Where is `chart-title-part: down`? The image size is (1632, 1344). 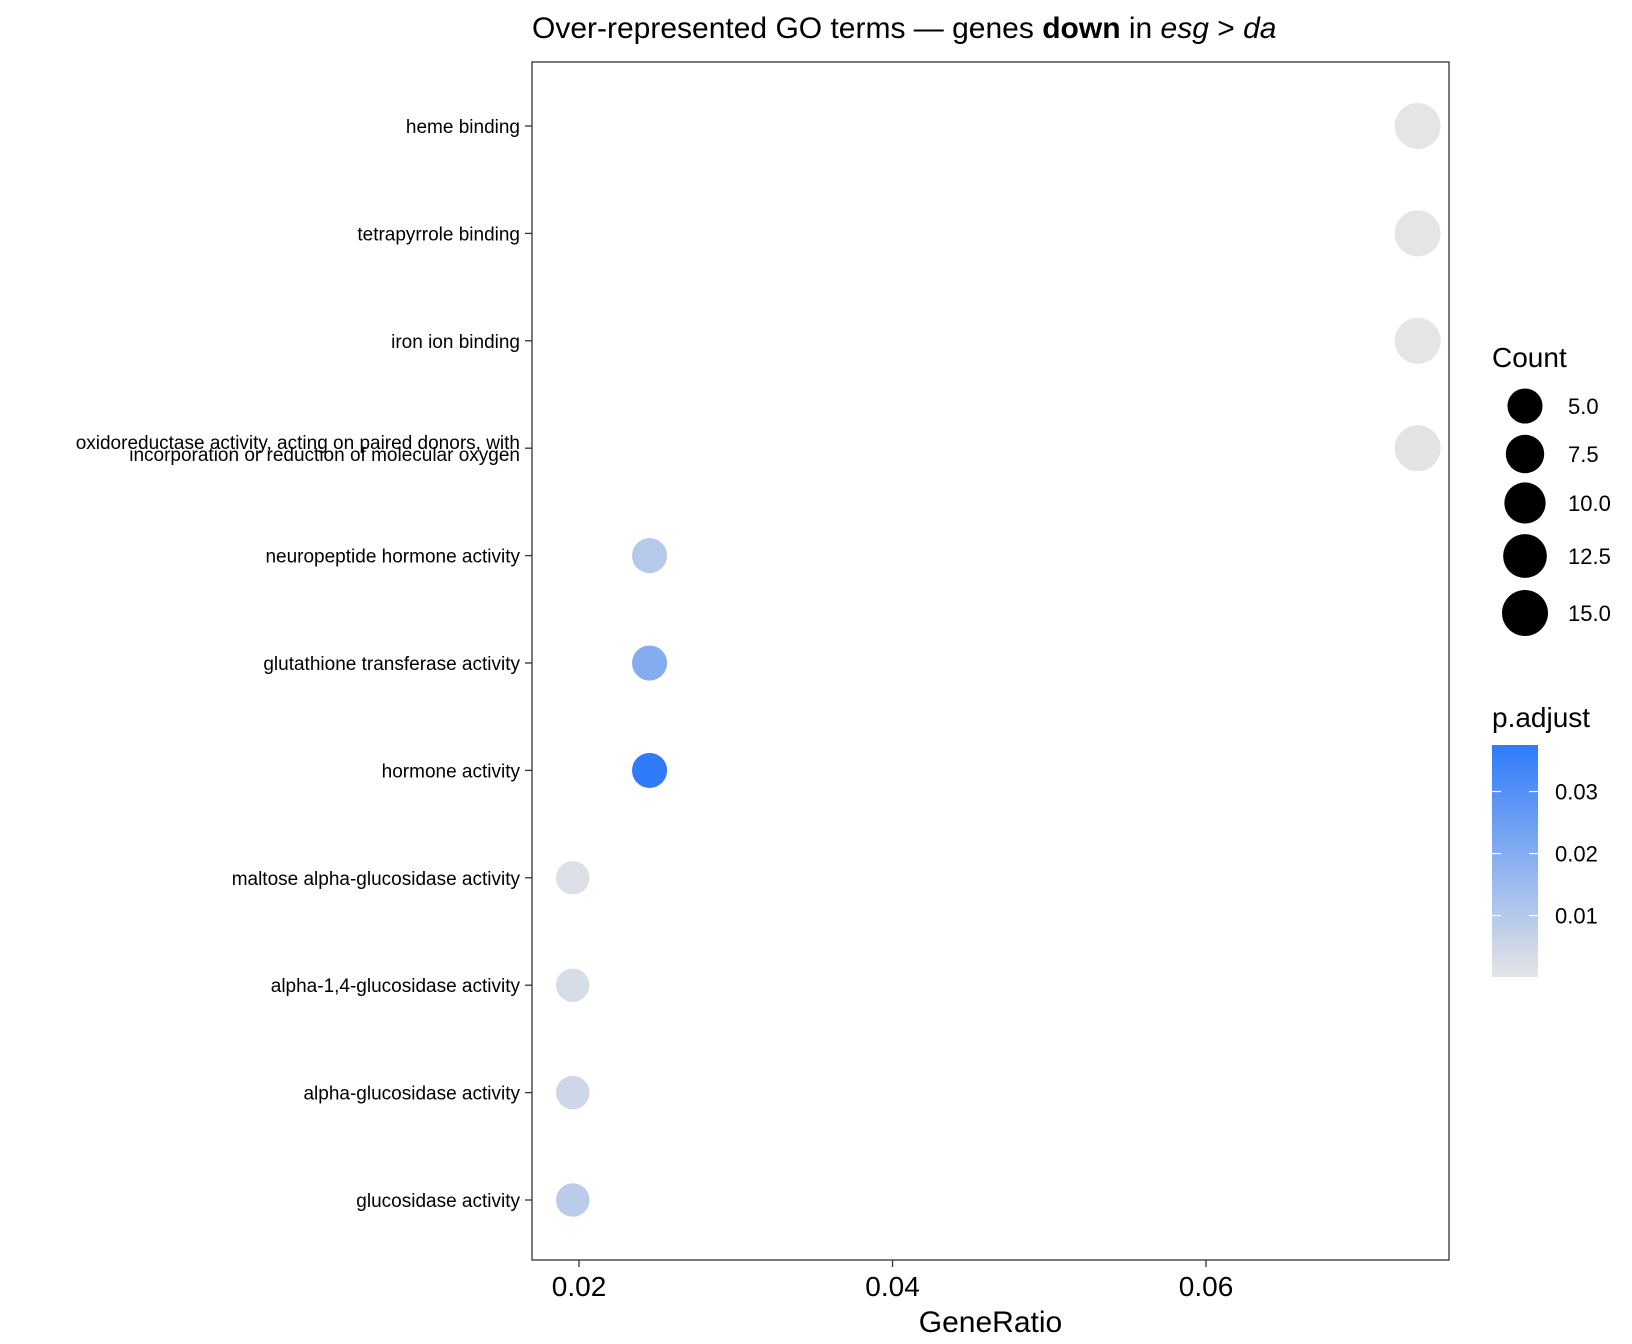
chart-title-part: down is located at coordinates (1081, 28).